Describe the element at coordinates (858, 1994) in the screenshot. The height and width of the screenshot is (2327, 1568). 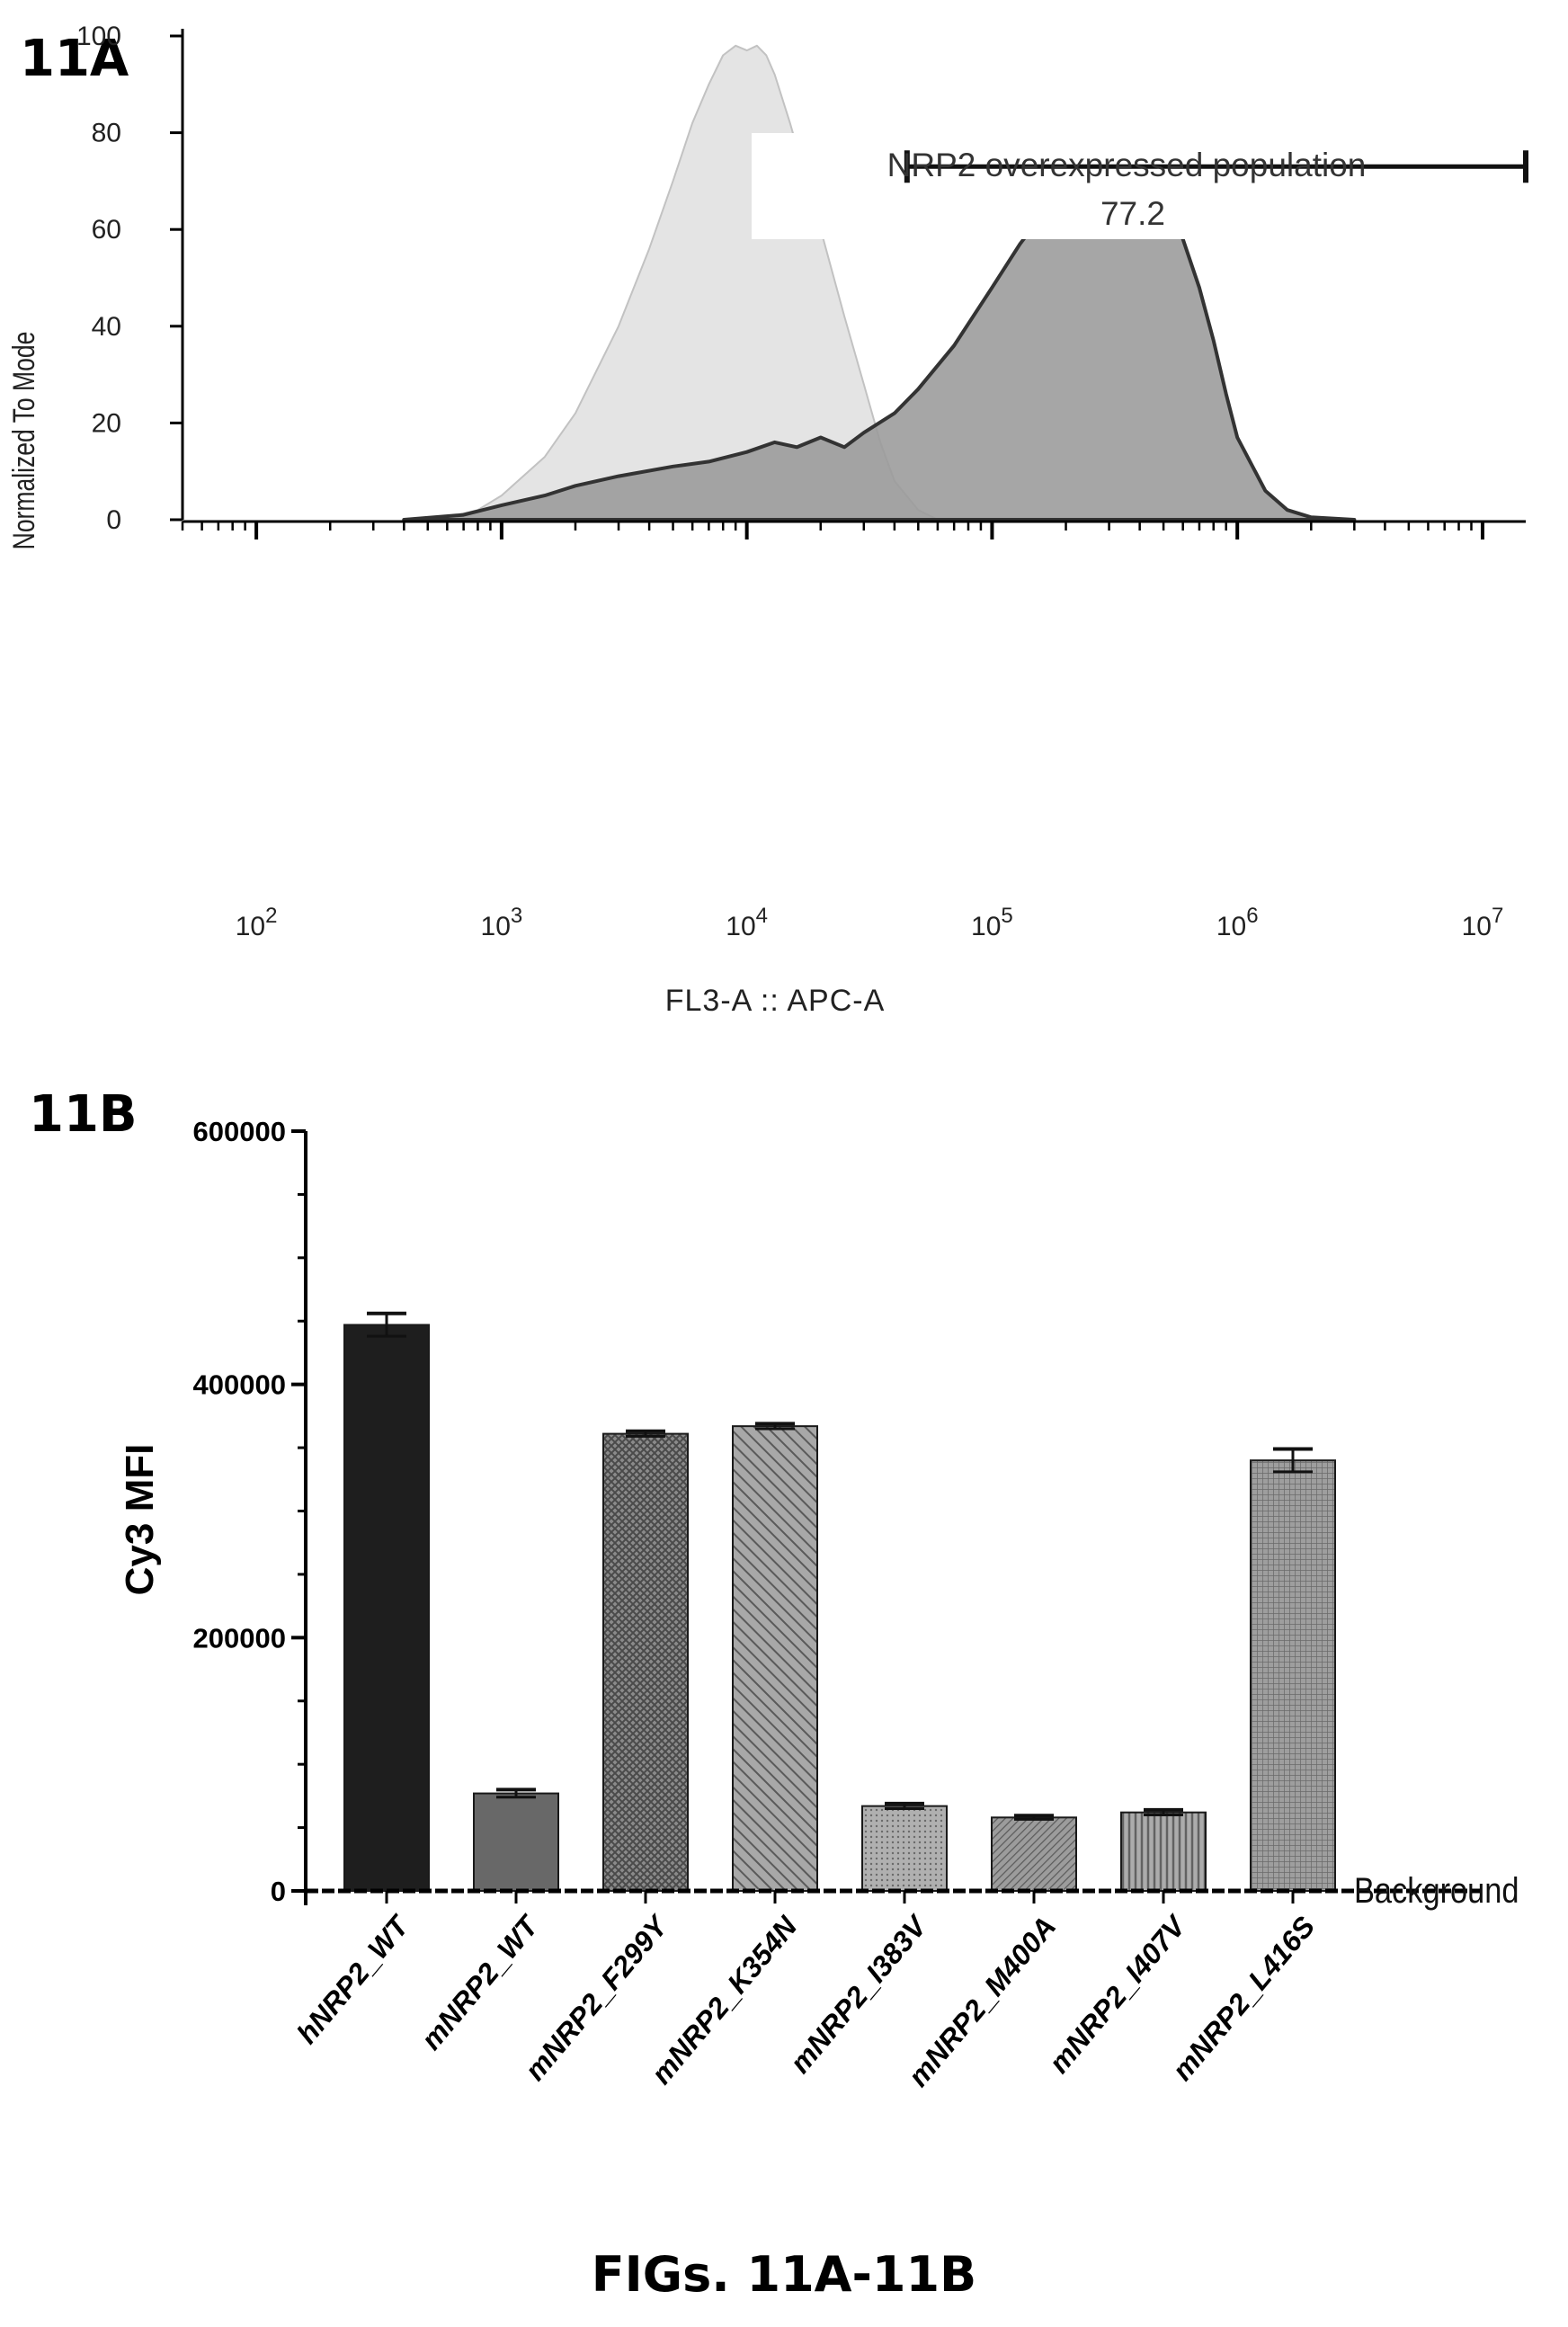
I see `category-label: mNRP2_I383V` at that location.